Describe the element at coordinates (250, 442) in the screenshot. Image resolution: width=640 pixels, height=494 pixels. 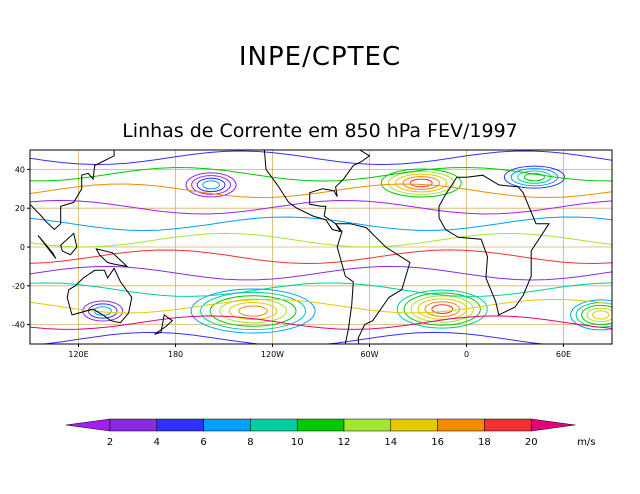
I see `colorbar-label: 8` at that location.